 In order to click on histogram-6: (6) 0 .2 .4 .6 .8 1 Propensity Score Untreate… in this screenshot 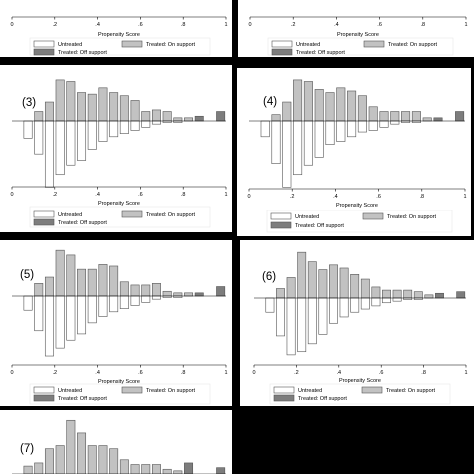, I will do `click(360, 328)`.